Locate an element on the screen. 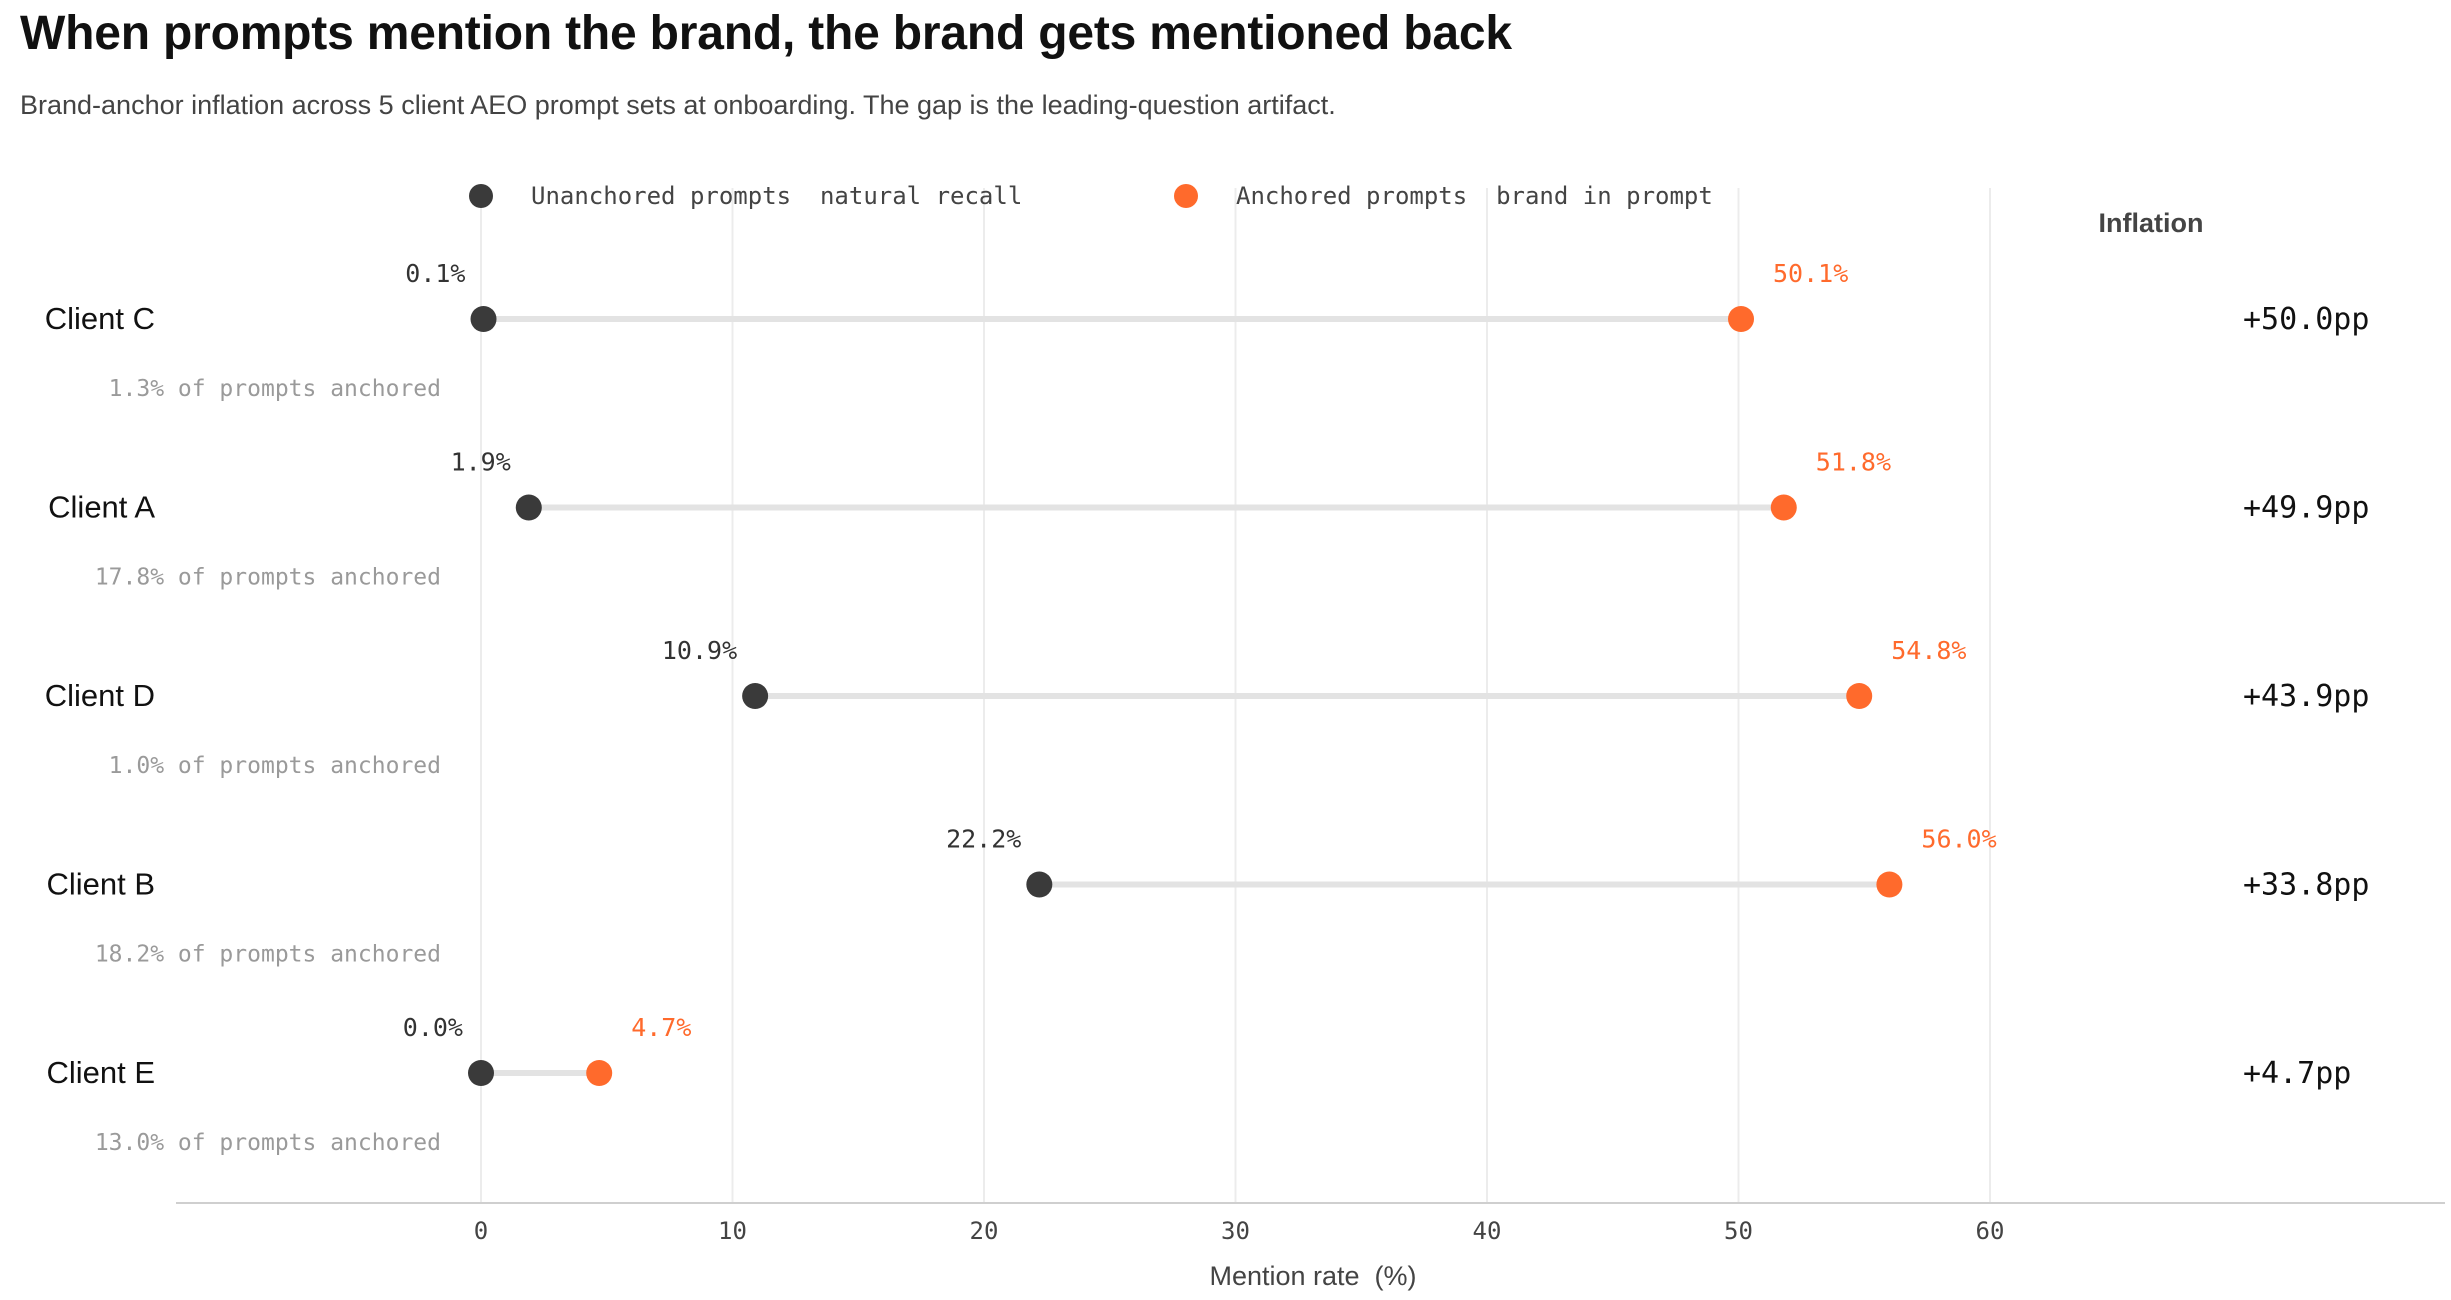 The height and width of the screenshot is (1300, 2451). legend-marker-anchored is located at coordinates (1186, 196).